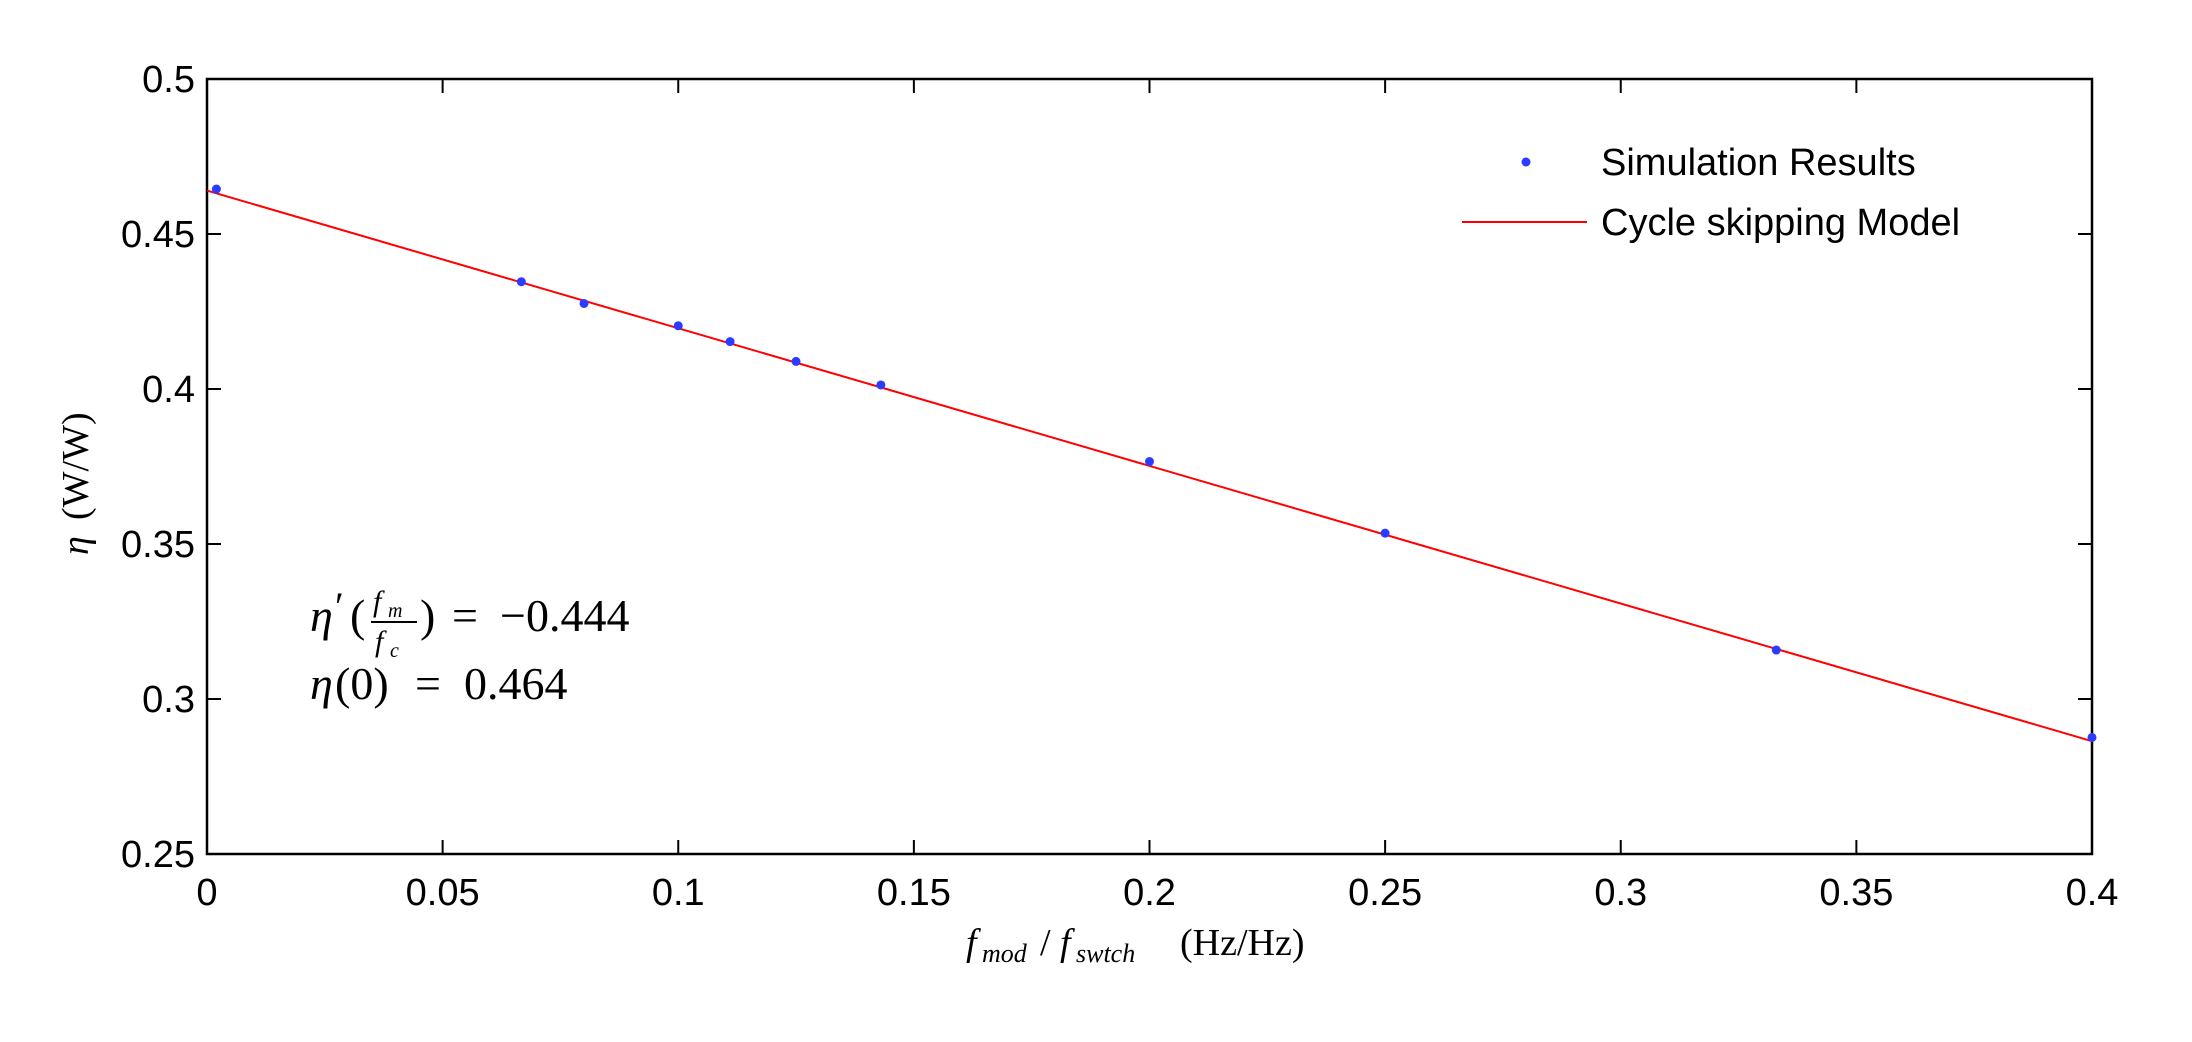  What do you see at coordinates (168, 700) in the screenshot?
I see `y-tick-label: 0.3` at bounding box center [168, 700].